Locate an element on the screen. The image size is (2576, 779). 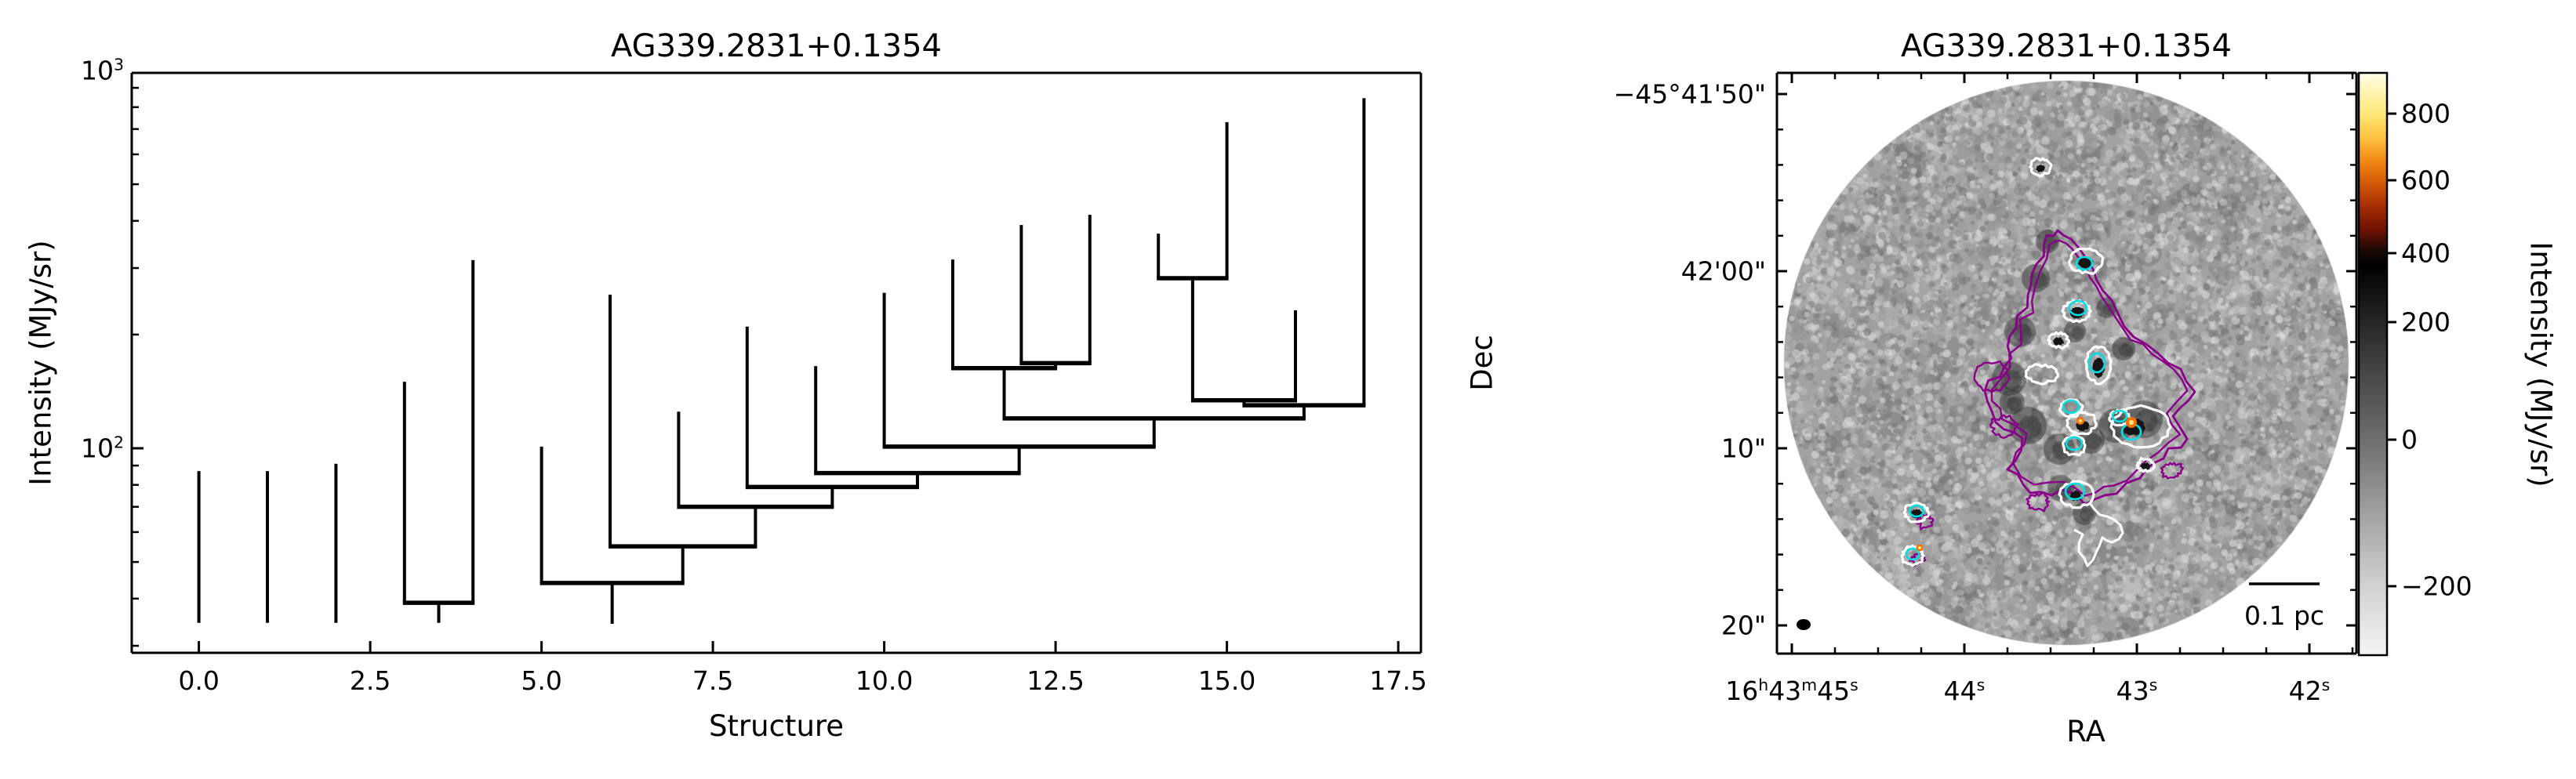
colorbar-outline is located at coordinates (2373, 364).